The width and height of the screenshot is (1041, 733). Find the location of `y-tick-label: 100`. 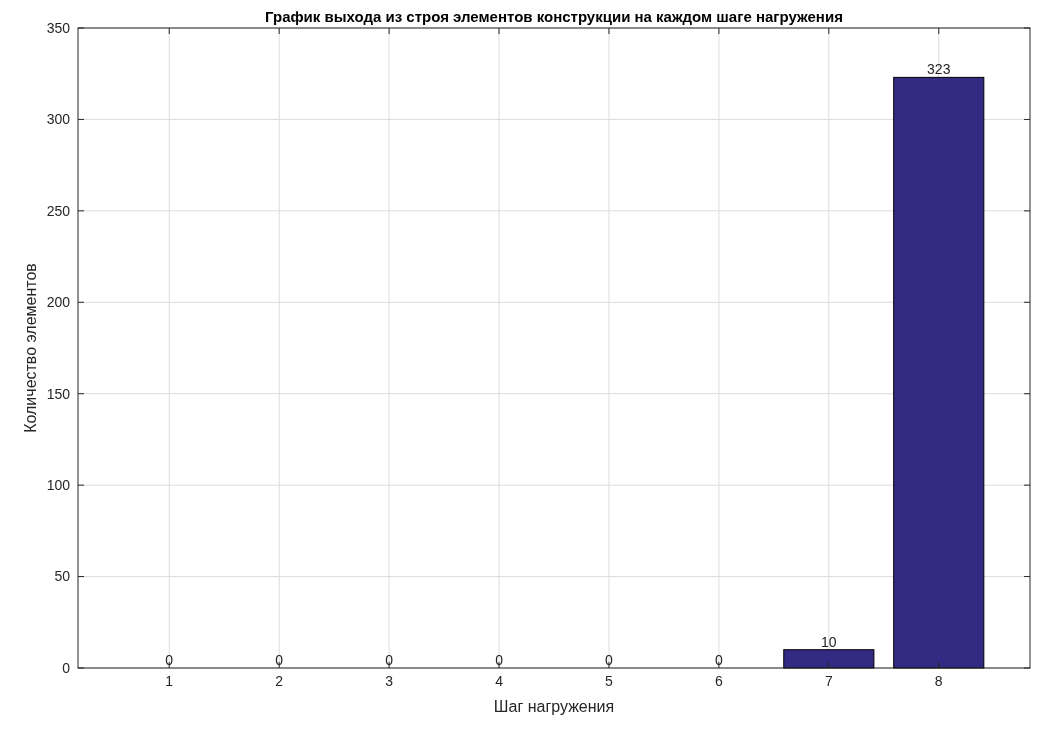

y-tick-label: 100 is located at coordinates (58, 485).